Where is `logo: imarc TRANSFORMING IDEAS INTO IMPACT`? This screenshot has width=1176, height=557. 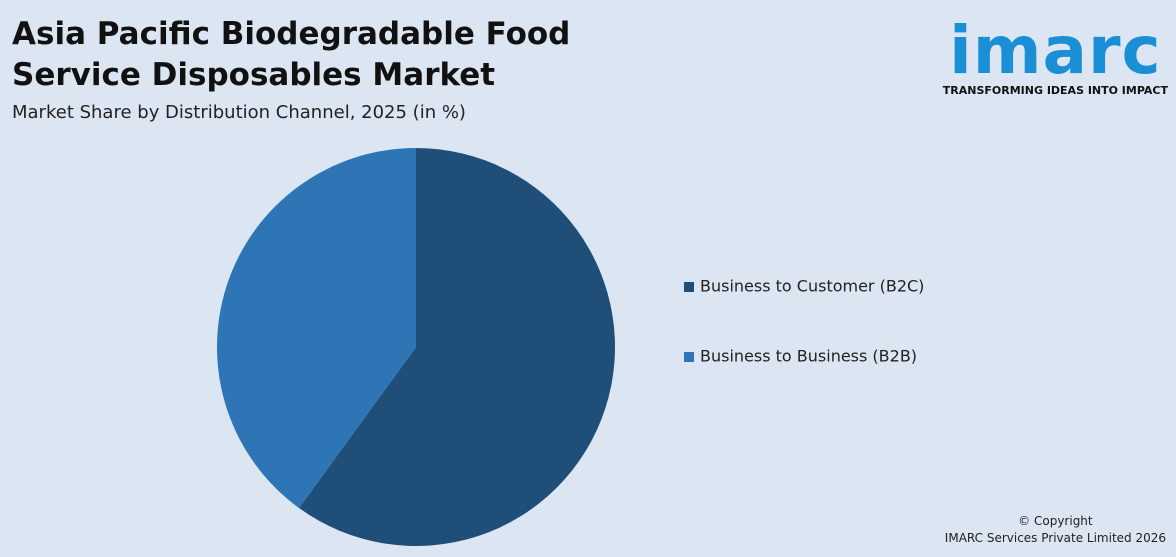
logo: imarc TRANSFORMING IDEAS INTO IMPACT is located at coordinates (1055, 55).